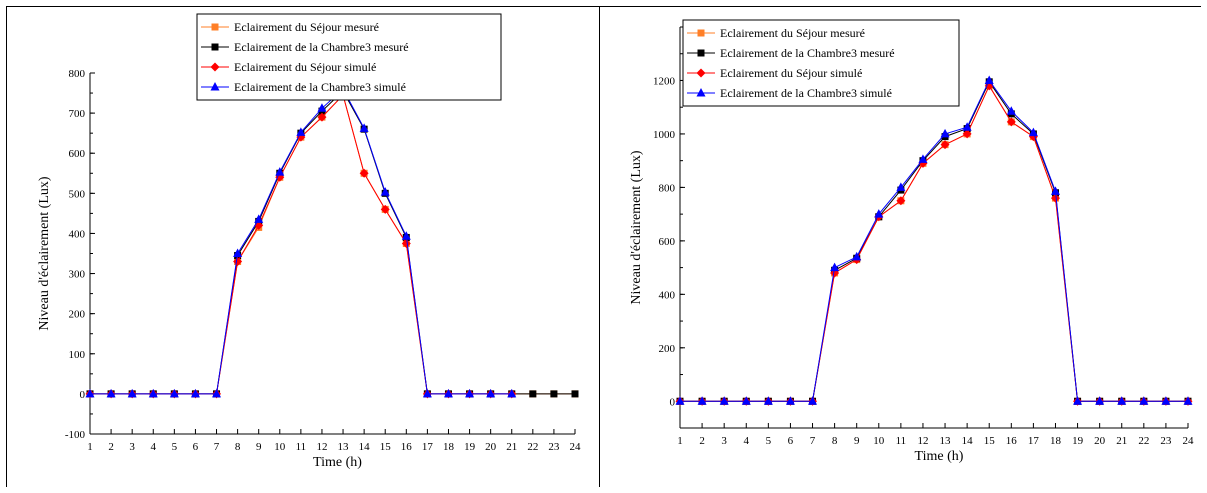 The height and width of the screenshot is (493, 1207). What do you see at coordinates (747, 441) in the screenshot?
I see `x-tick-label: 4` at bounding box center [747, 441].